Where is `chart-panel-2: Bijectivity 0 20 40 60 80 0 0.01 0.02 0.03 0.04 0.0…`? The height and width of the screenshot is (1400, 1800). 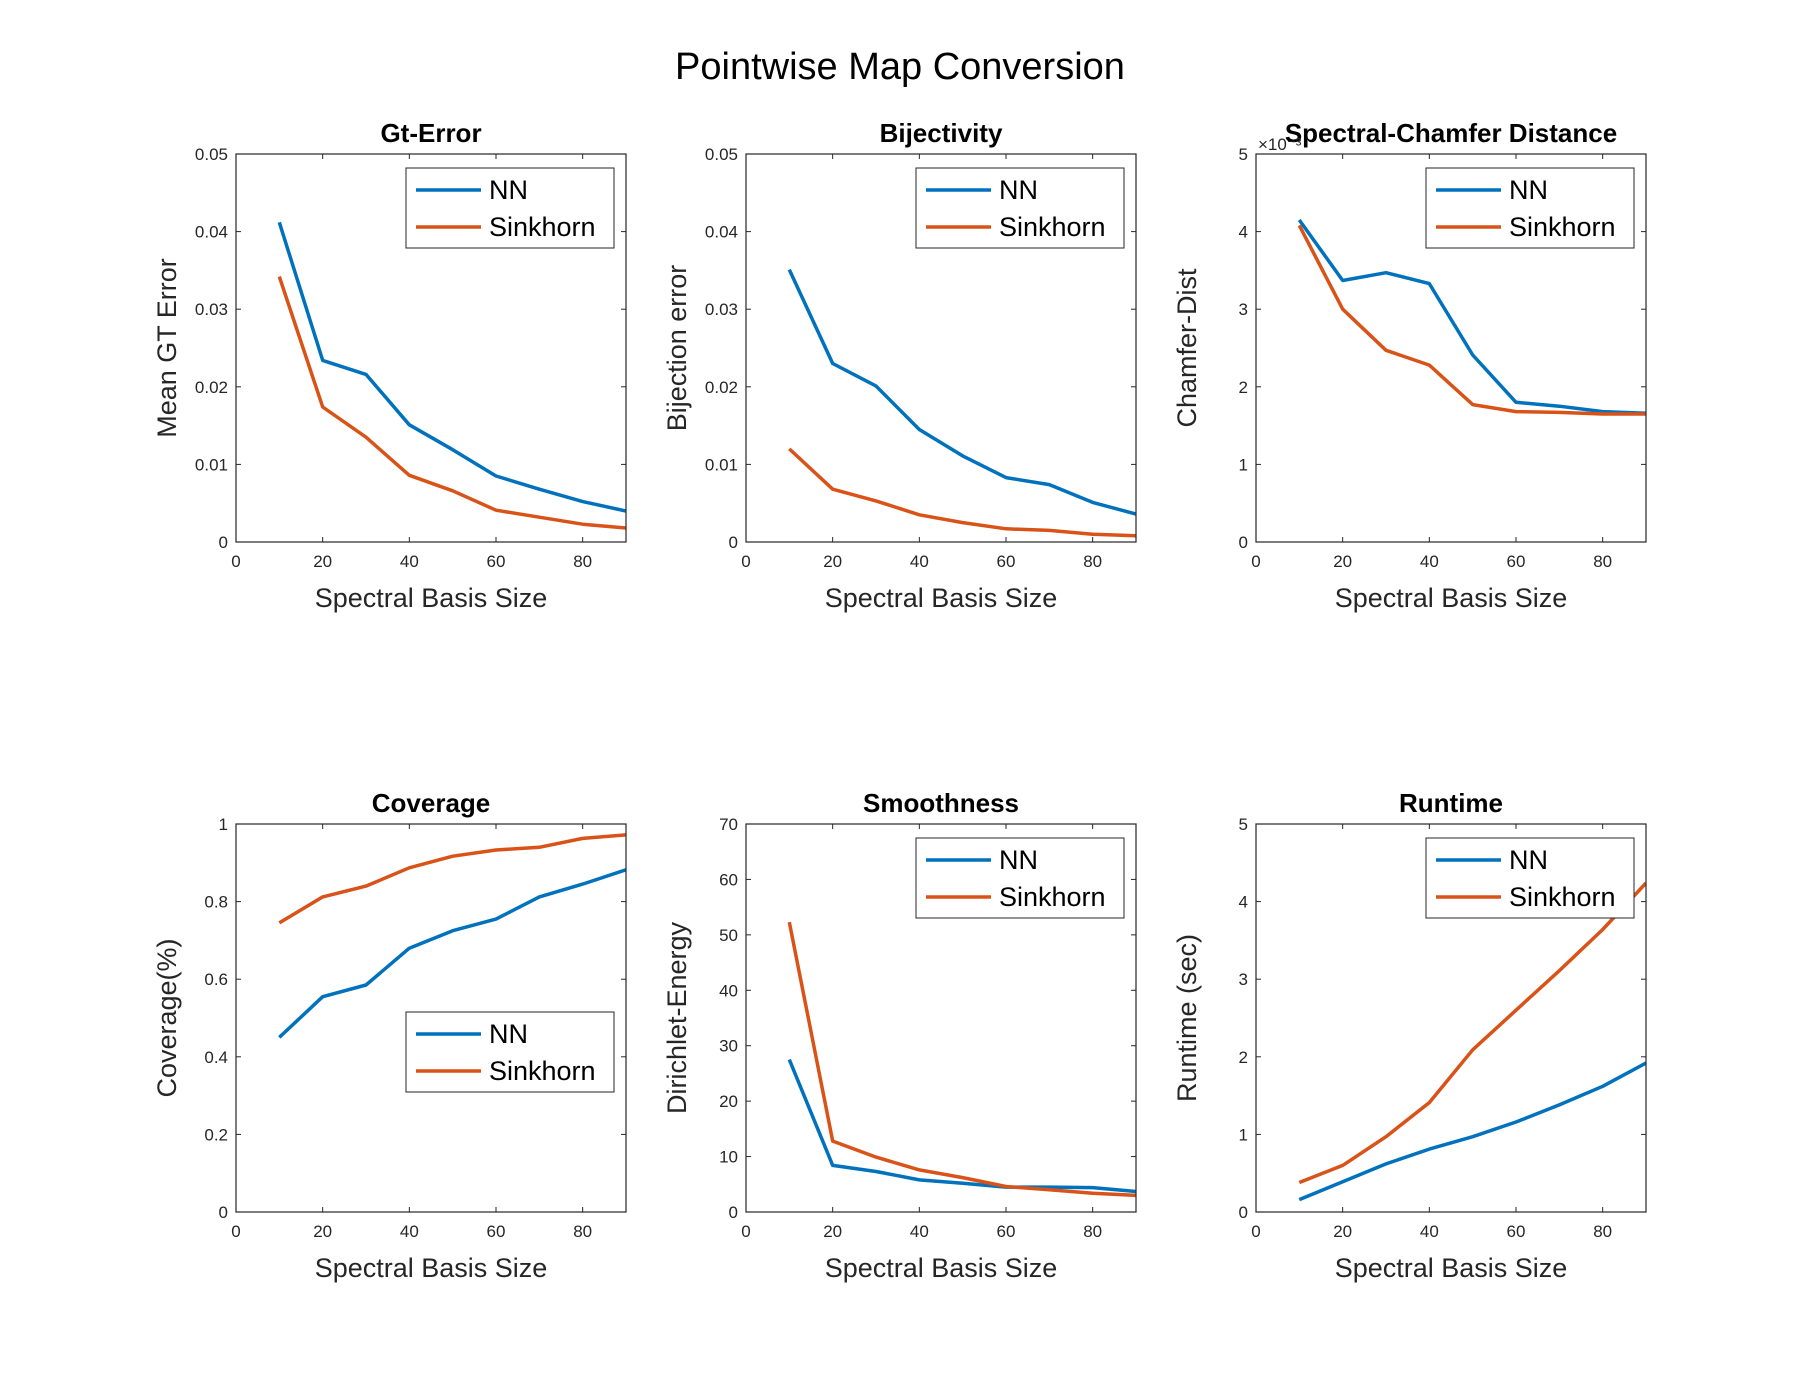
chart-panel-2: Bijectivity 0 20 40 60 80 0 0.01 0.02 0.03 0.04 0.0… is located at coordinates (899, 365).